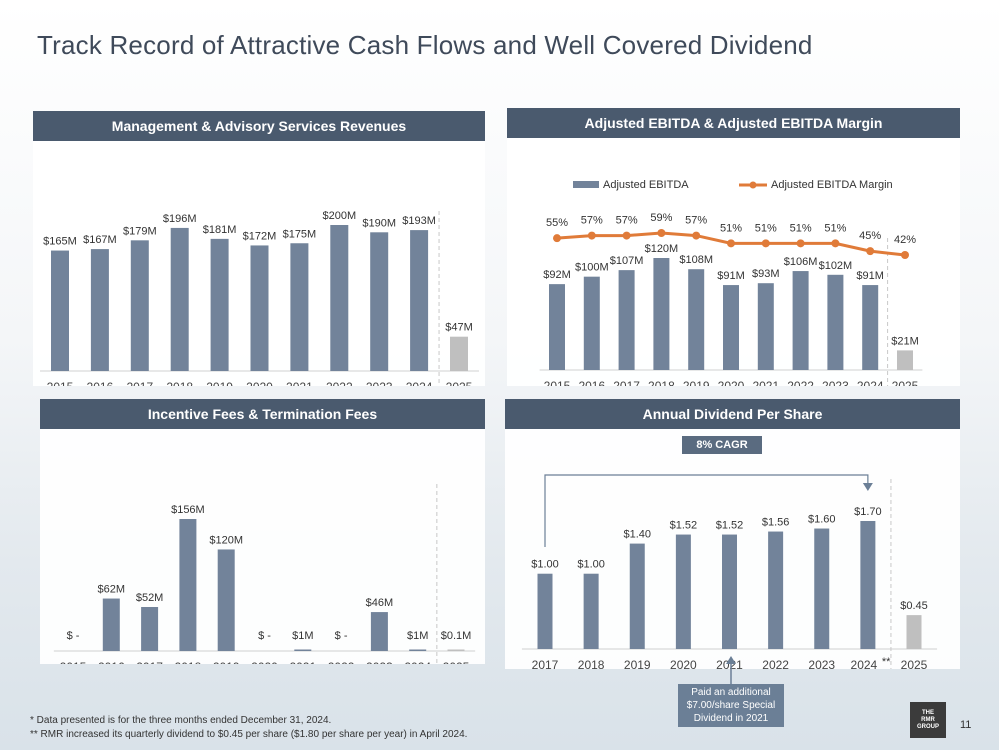 The image size is (999, 750). Describe the element at coordinates (776, 523) in the screenshot. I see `data-label-2022: $1.56` at that location.